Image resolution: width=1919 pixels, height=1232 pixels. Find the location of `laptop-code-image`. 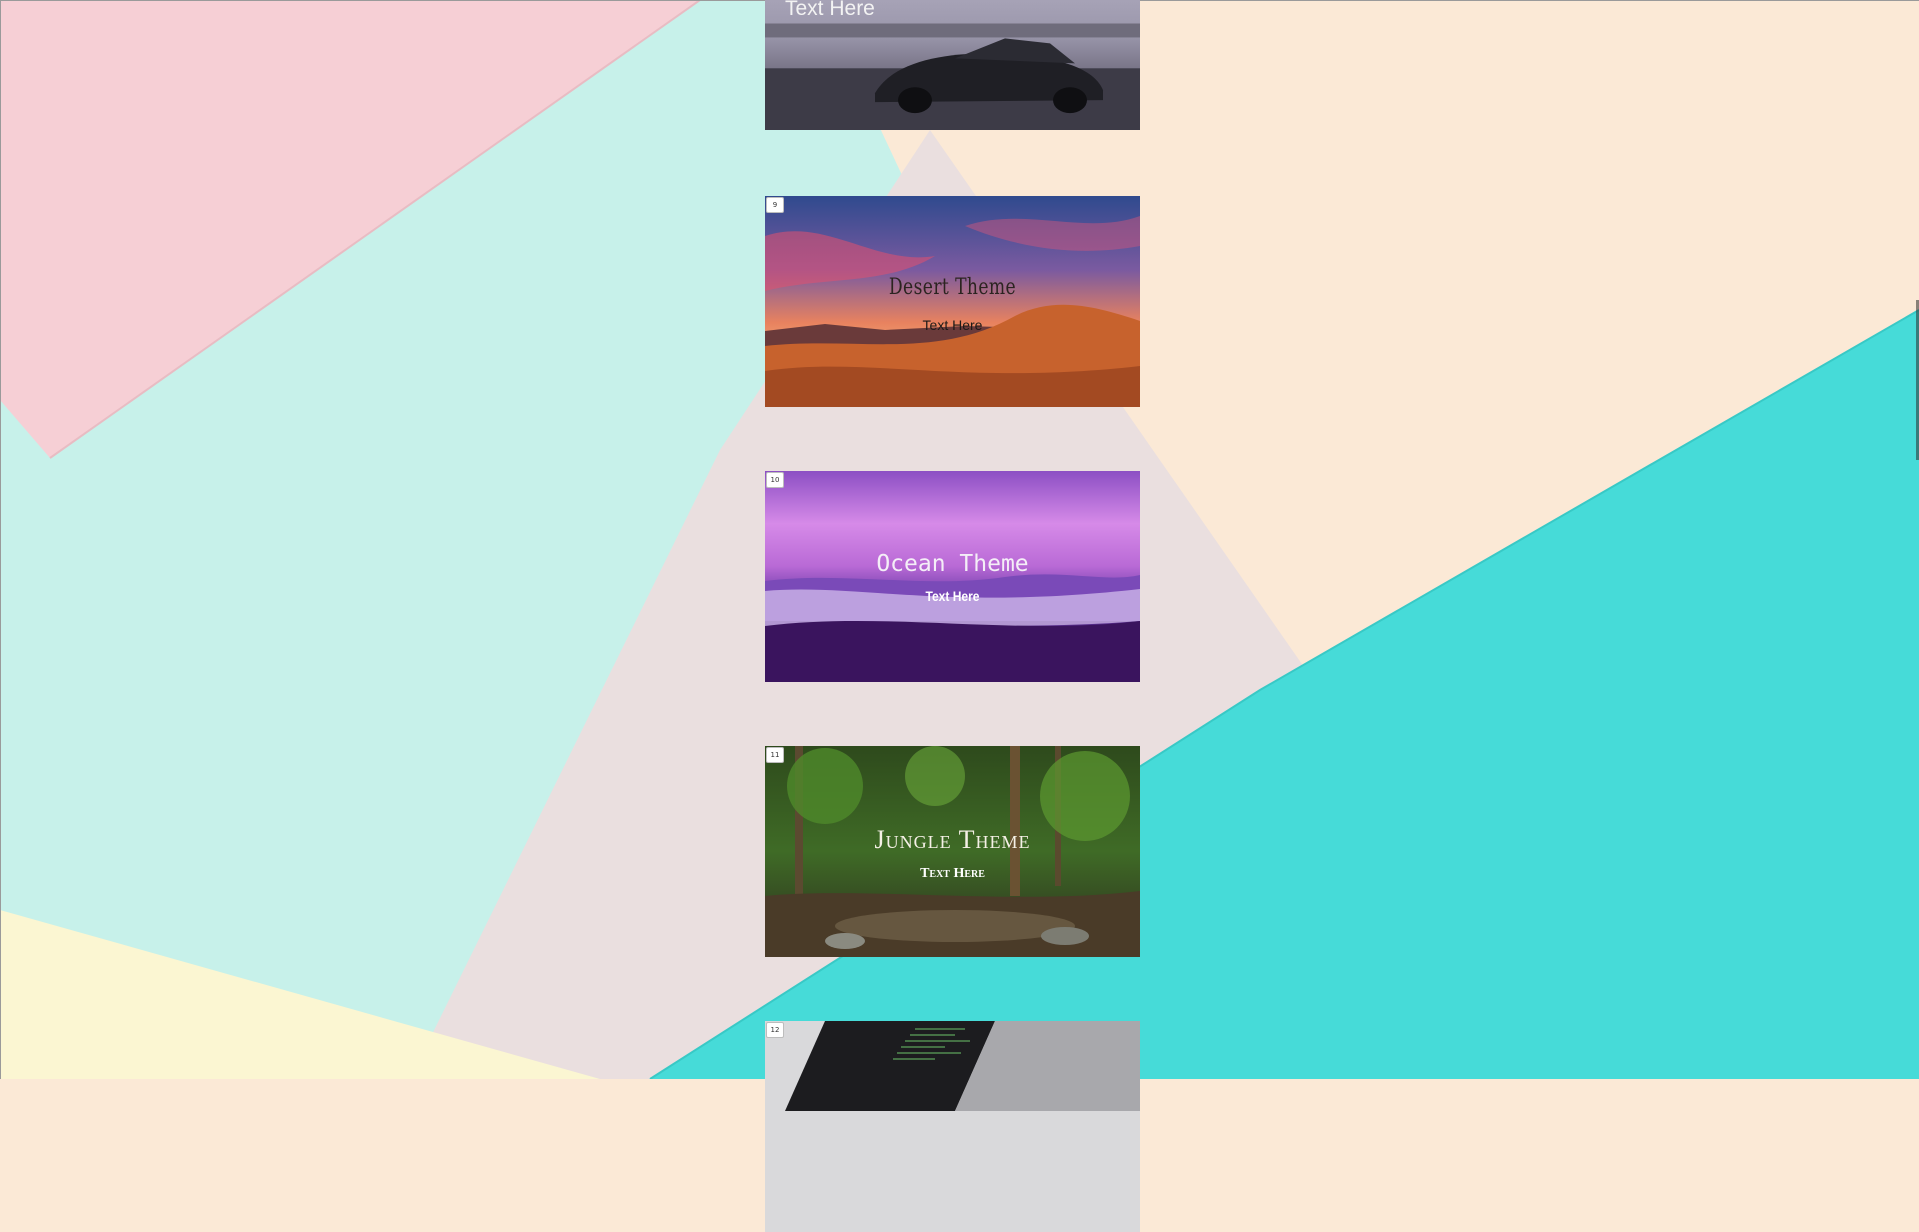

laptop-code-image is located at coordinates (952, 1126).